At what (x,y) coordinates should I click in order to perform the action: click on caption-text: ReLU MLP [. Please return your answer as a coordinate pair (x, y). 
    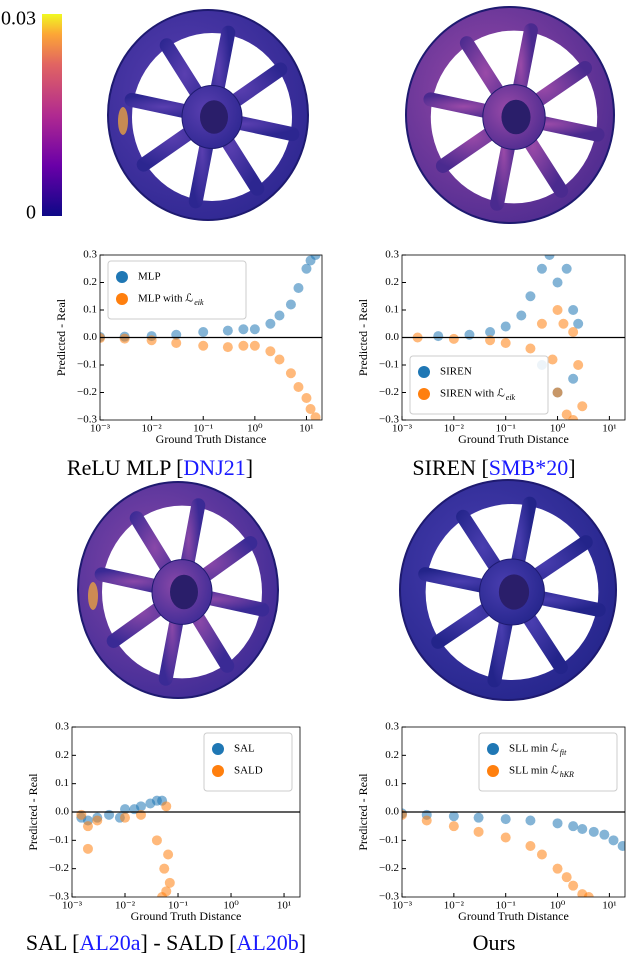
    Looking at the image, I should click on (125, 467).